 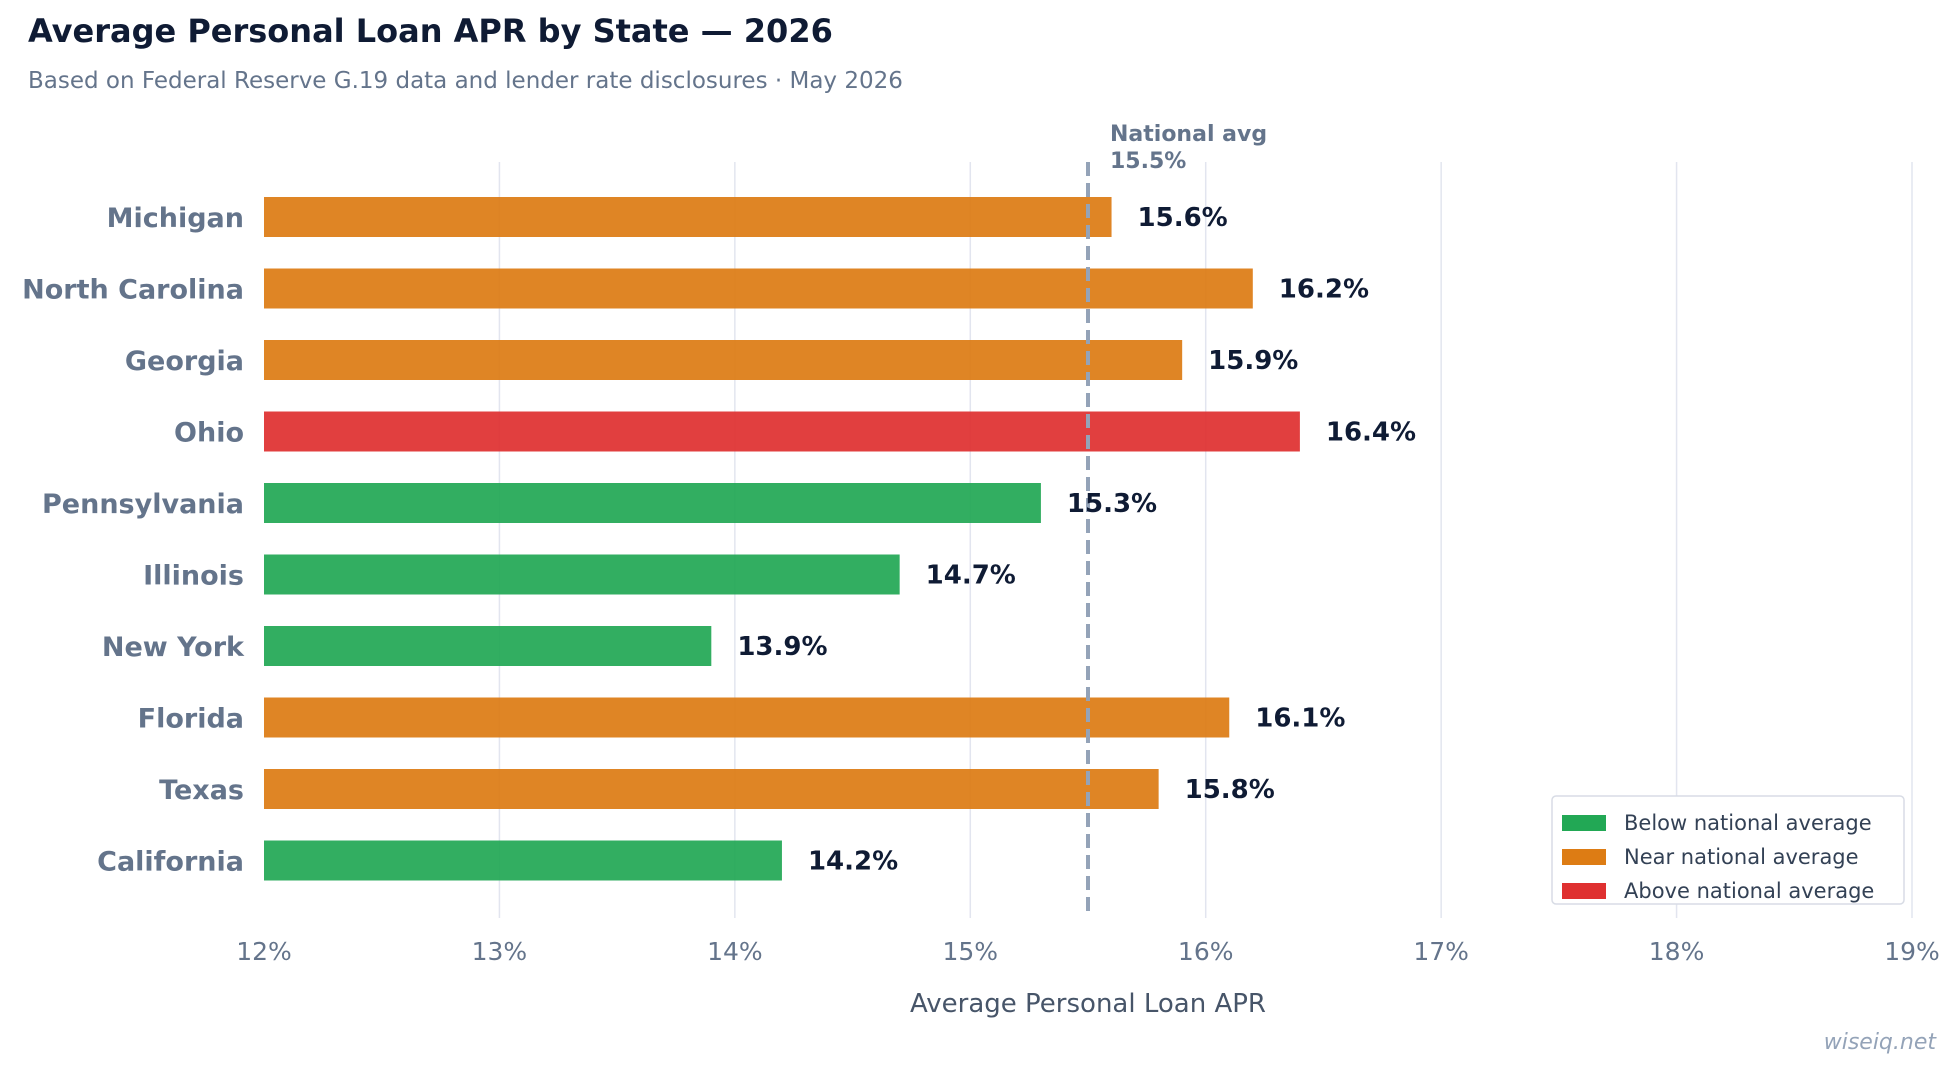 I want to click on x-tick-label: 16%, so click(x=1206, y=951).